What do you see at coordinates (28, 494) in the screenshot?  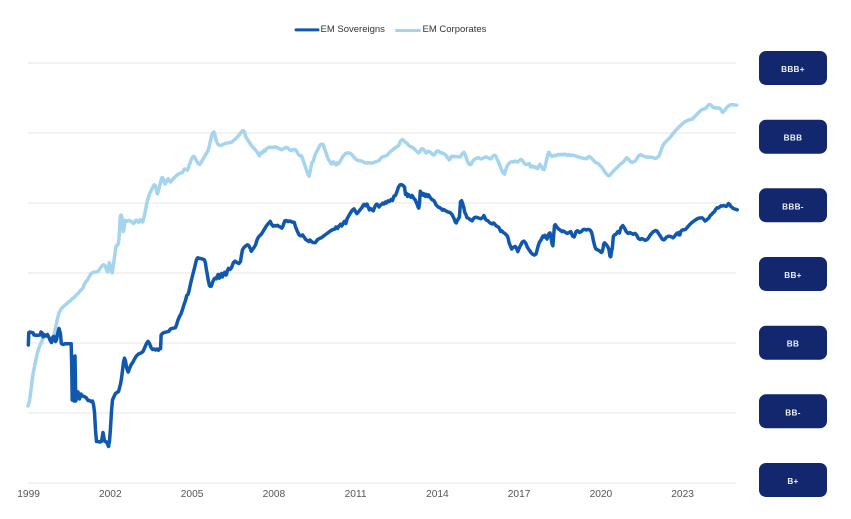 I see `svg-text: 1999` at bounding box center [28, 494].